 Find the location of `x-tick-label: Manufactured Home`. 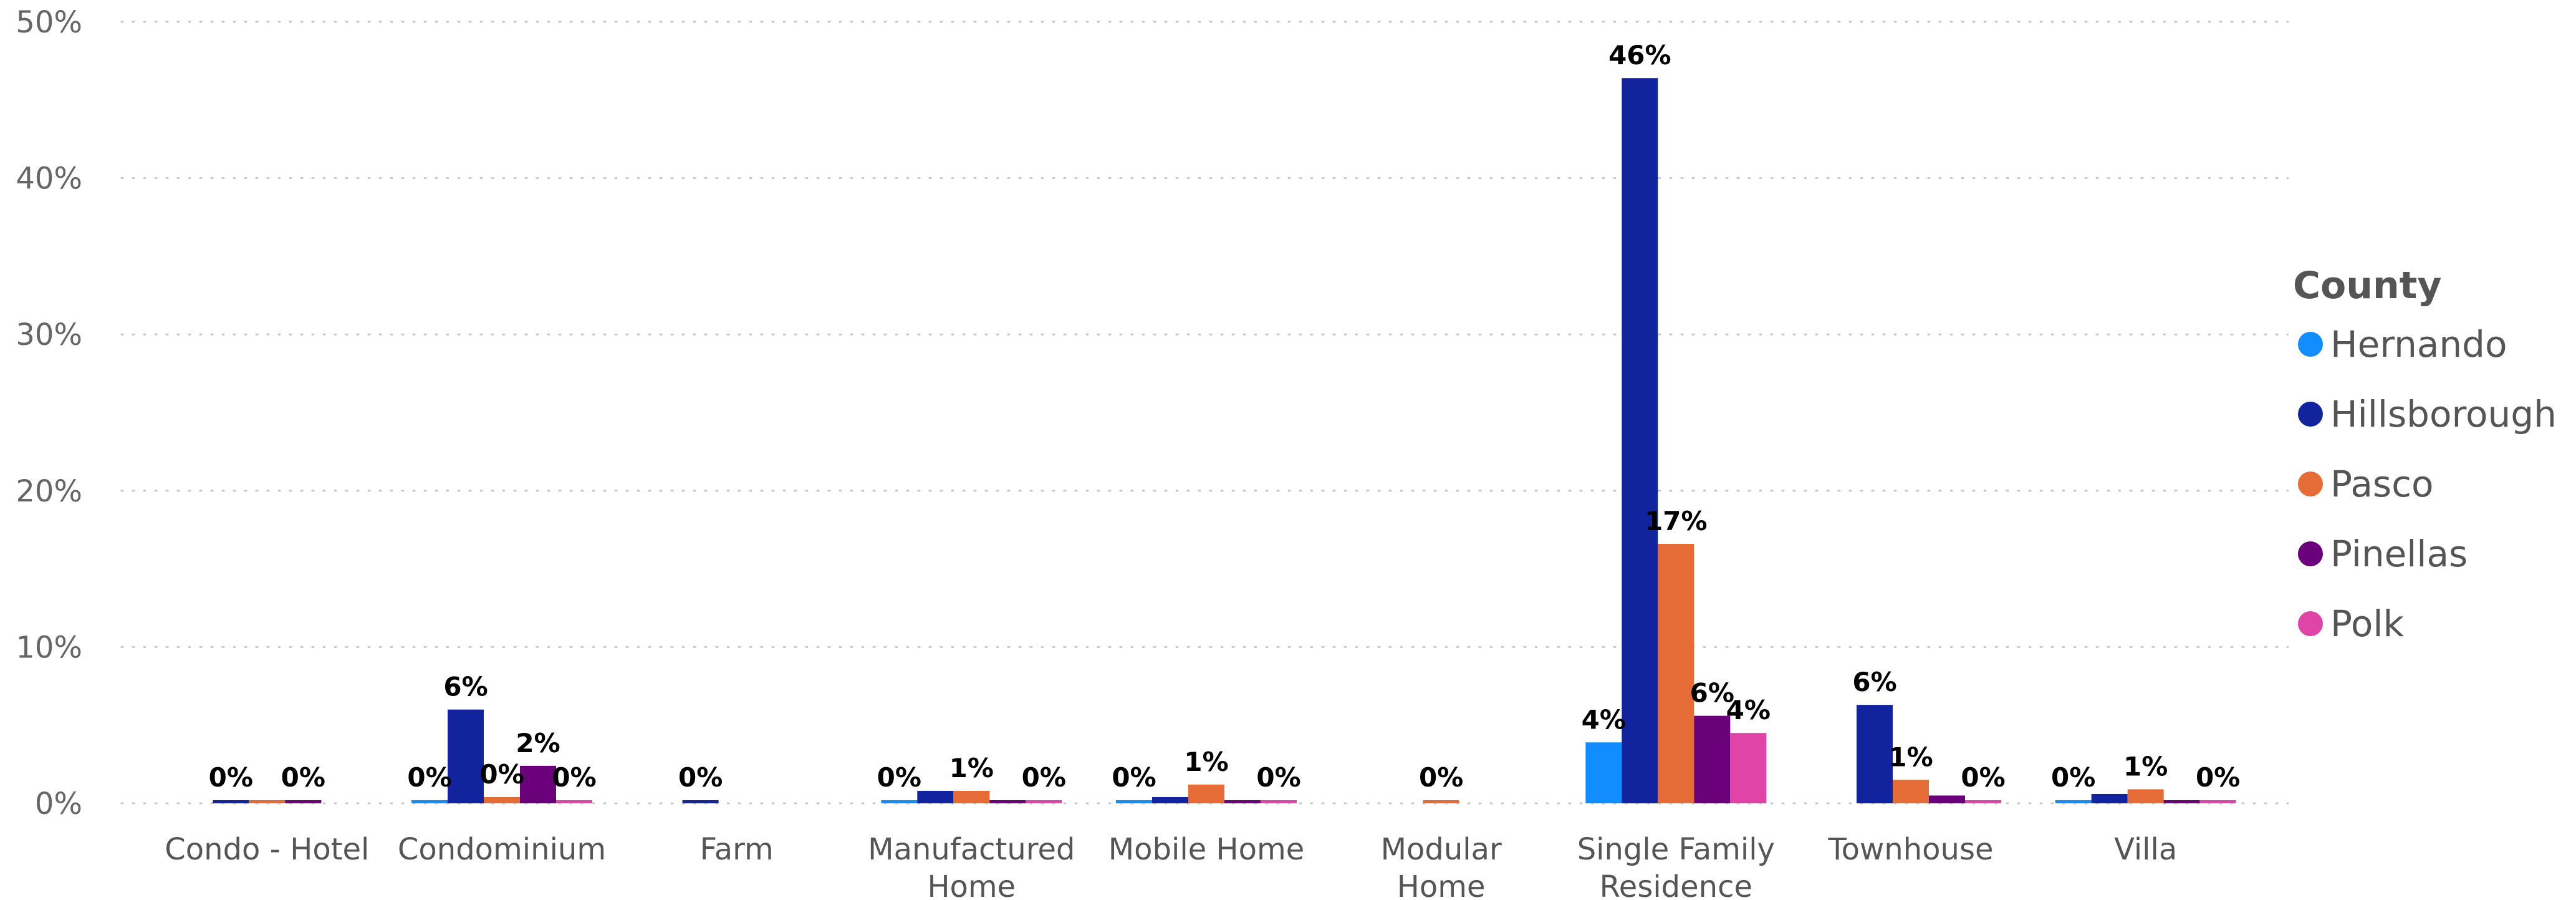

x-tick-label: Manufactured Home is located at coordinates (971, 866).